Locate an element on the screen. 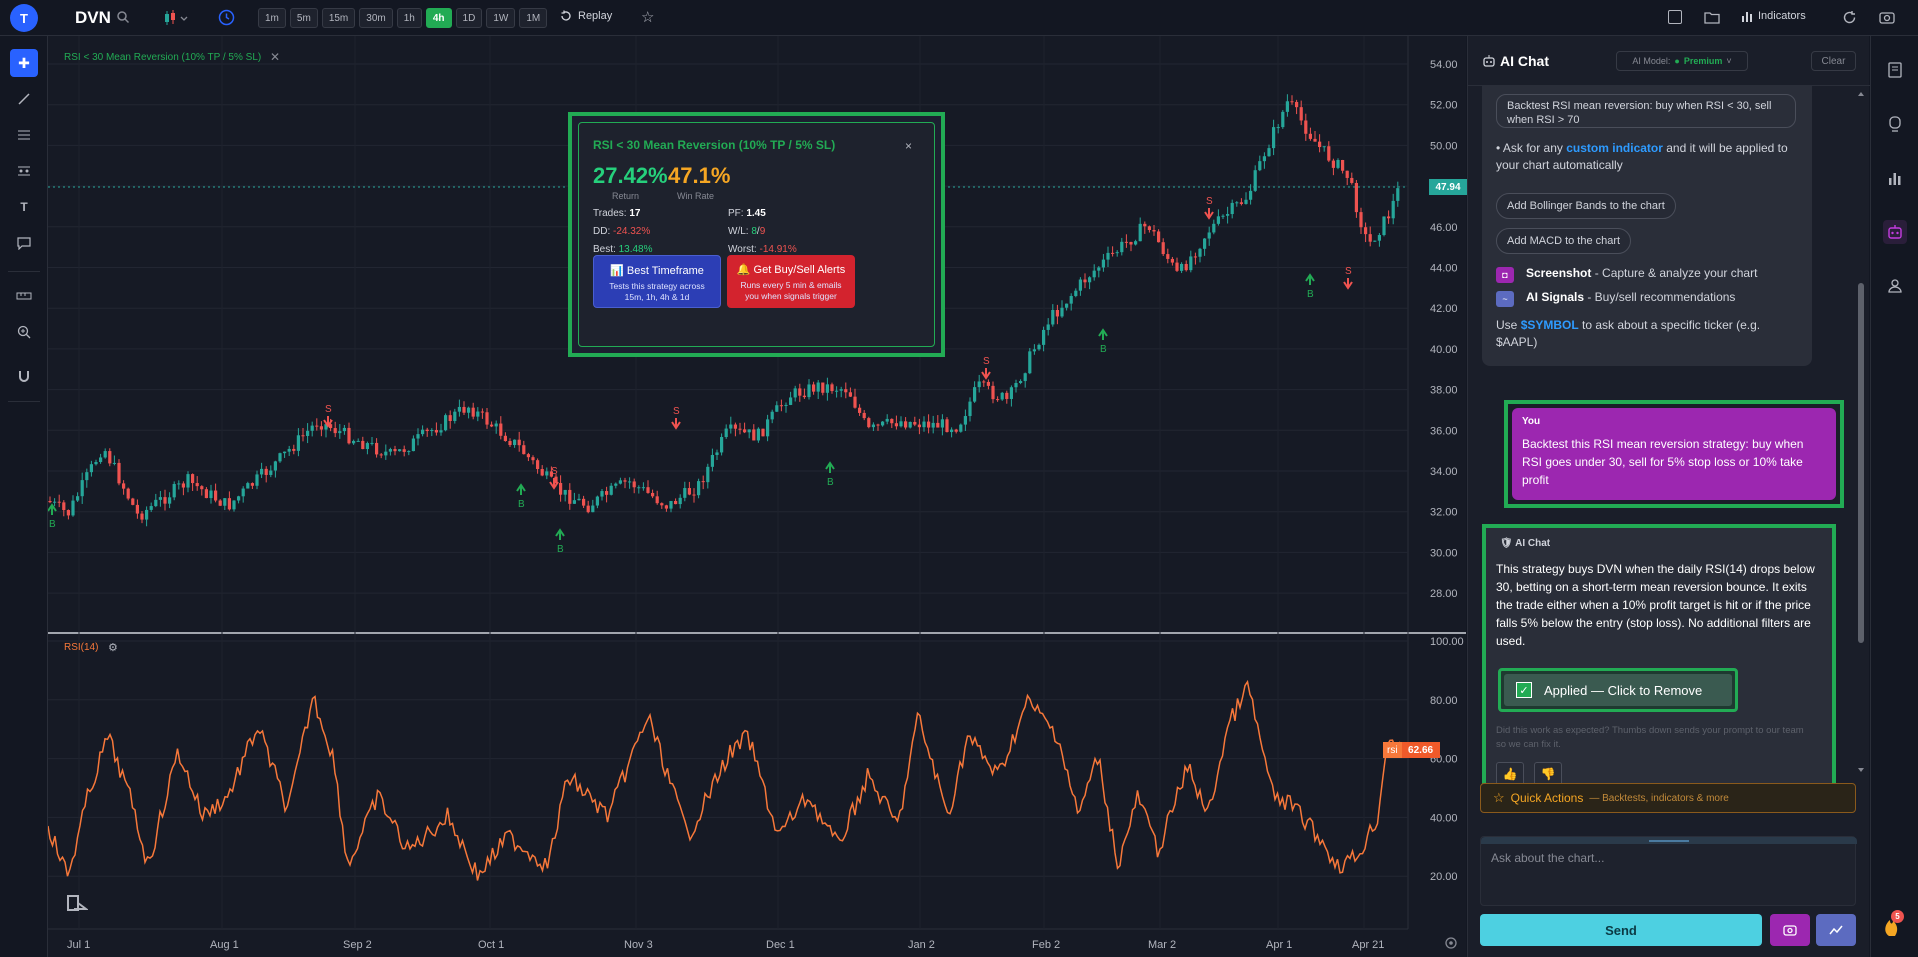 This screenshot has height=957, width=1918. timeframe-15m: 15m is located at coordinates (338, 18).